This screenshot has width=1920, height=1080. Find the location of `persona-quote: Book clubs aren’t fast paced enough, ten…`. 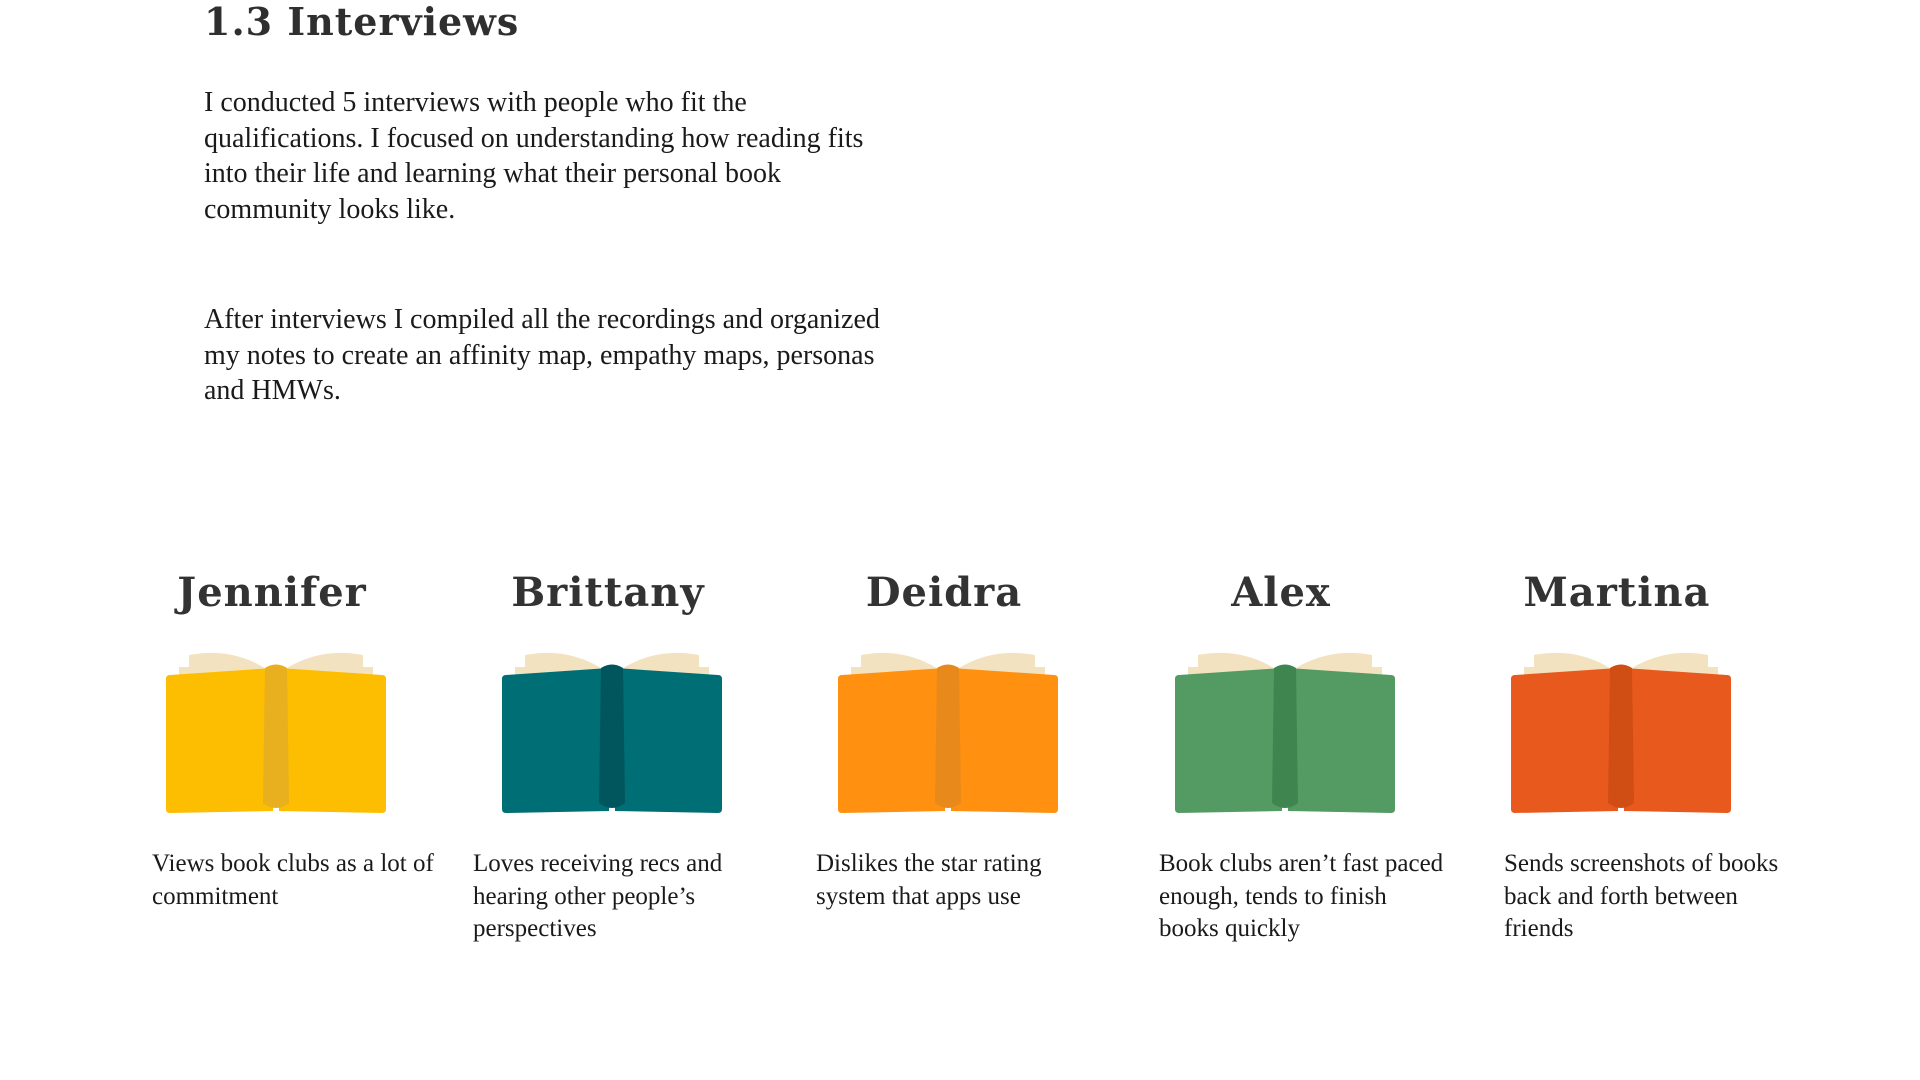

persona-quote: Book clubs aren’t fast paced enough, ten… is located at coordinates (1301, 896).